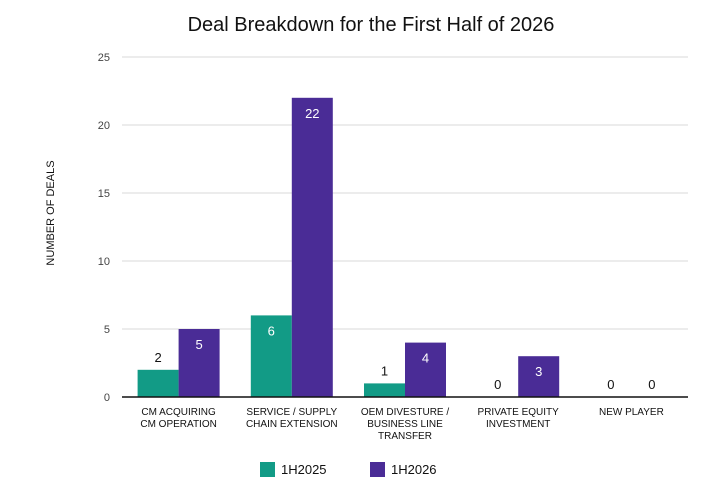 The width and height of the screenshot is (728, 495). What do you see at coordinates (178, 418) in the screenshot?
I see `x-tick-label: CM ACQUIRING CM OPERATION` at bounding box center [178, 418].